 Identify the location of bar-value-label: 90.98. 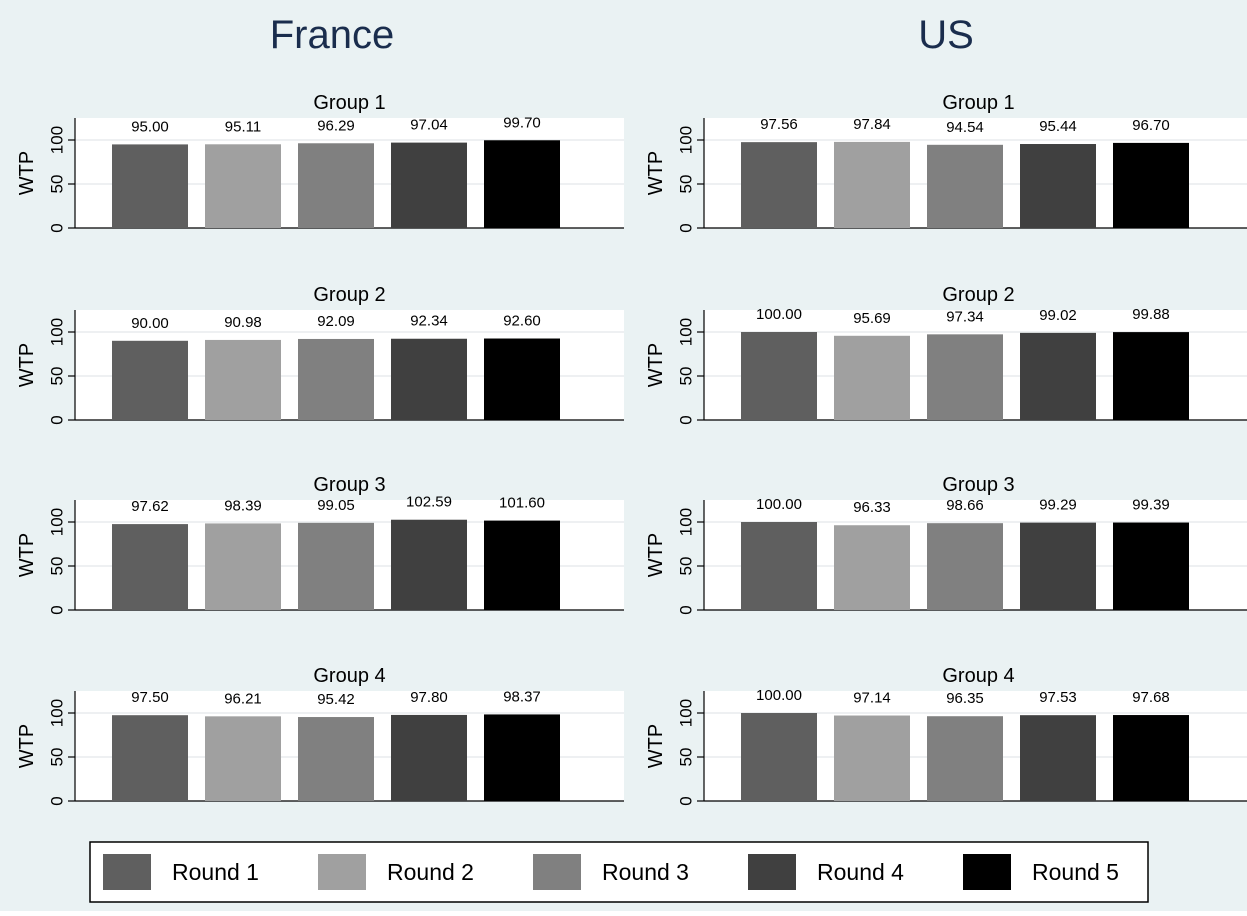
(243, 322).